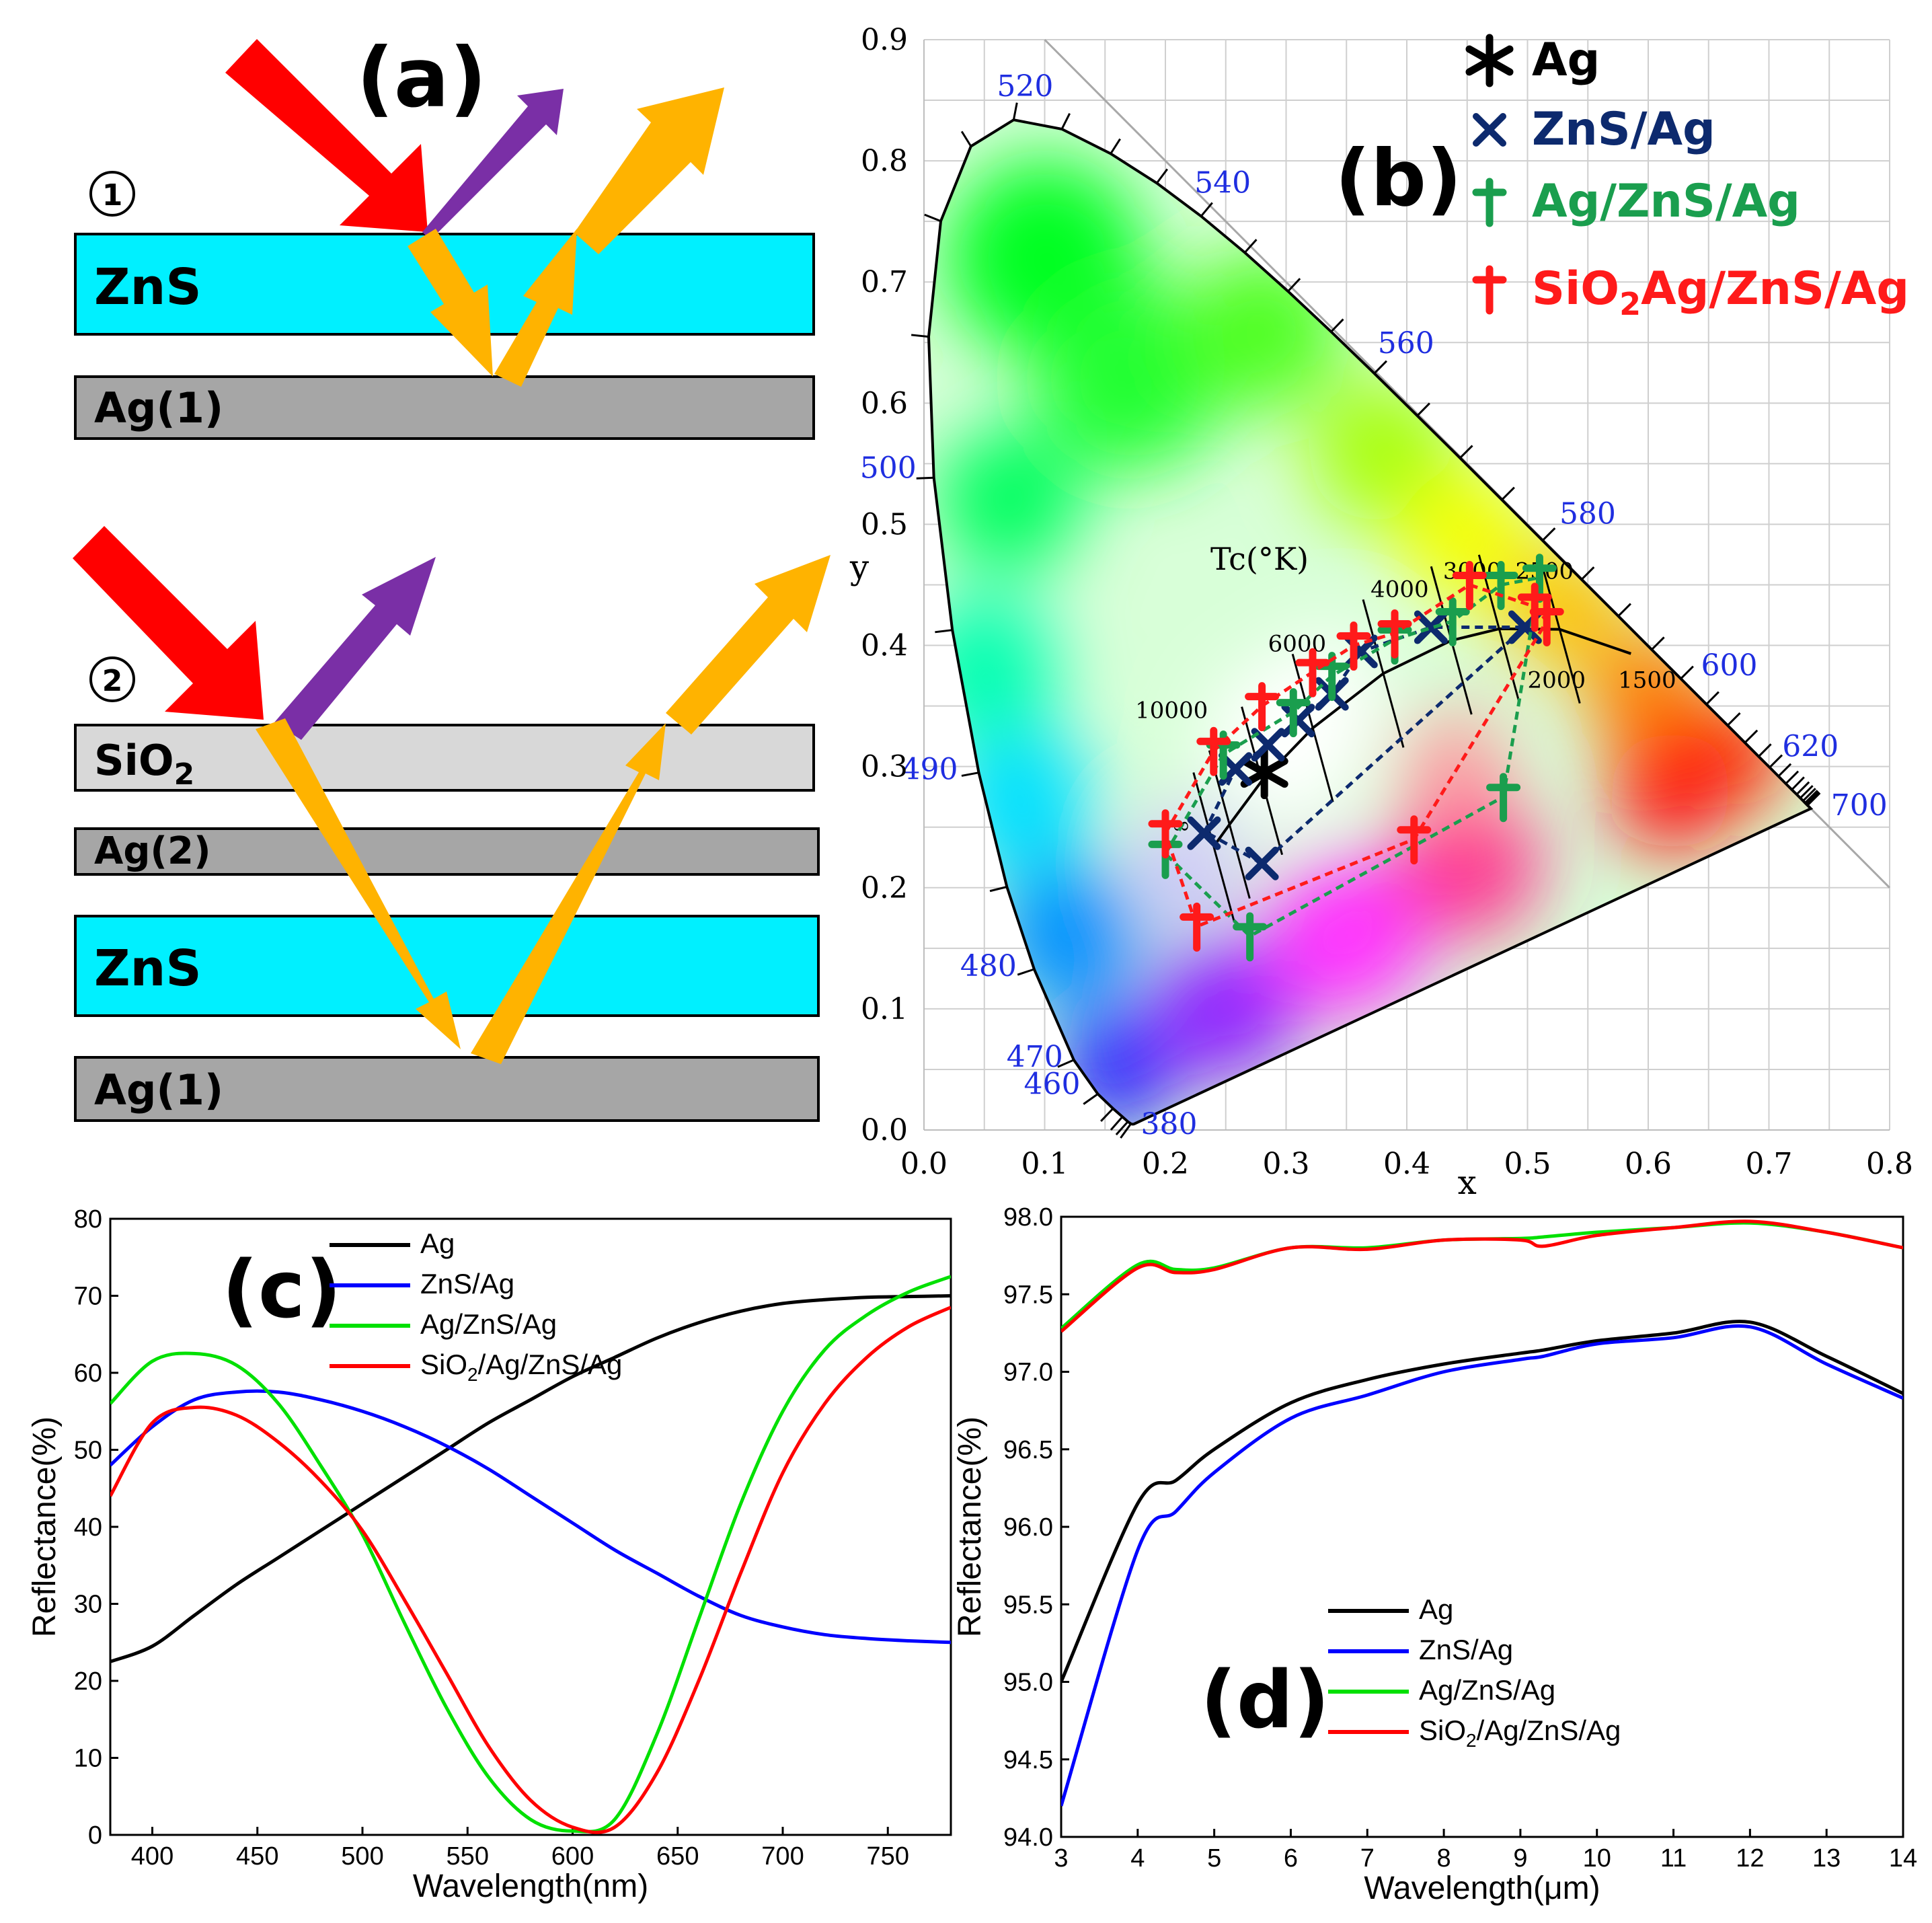 The image size is (1932, 1923). I want to click on legend-label: Ag/ZnS/Ag, so click(1487, 1690).